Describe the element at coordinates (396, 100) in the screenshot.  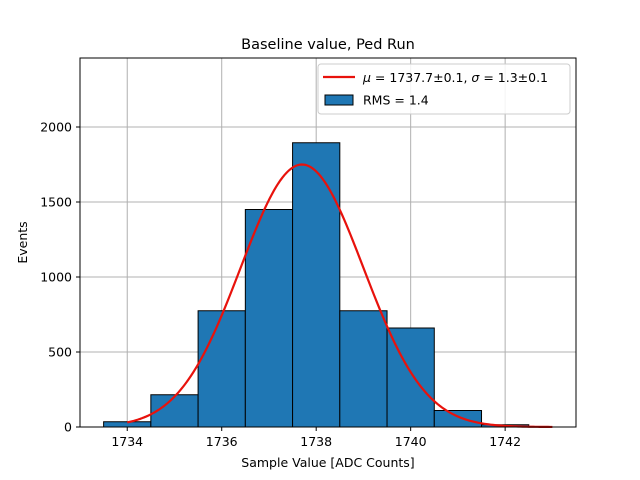
I see `legend-hist-label: RMS = 1.4` at that location.